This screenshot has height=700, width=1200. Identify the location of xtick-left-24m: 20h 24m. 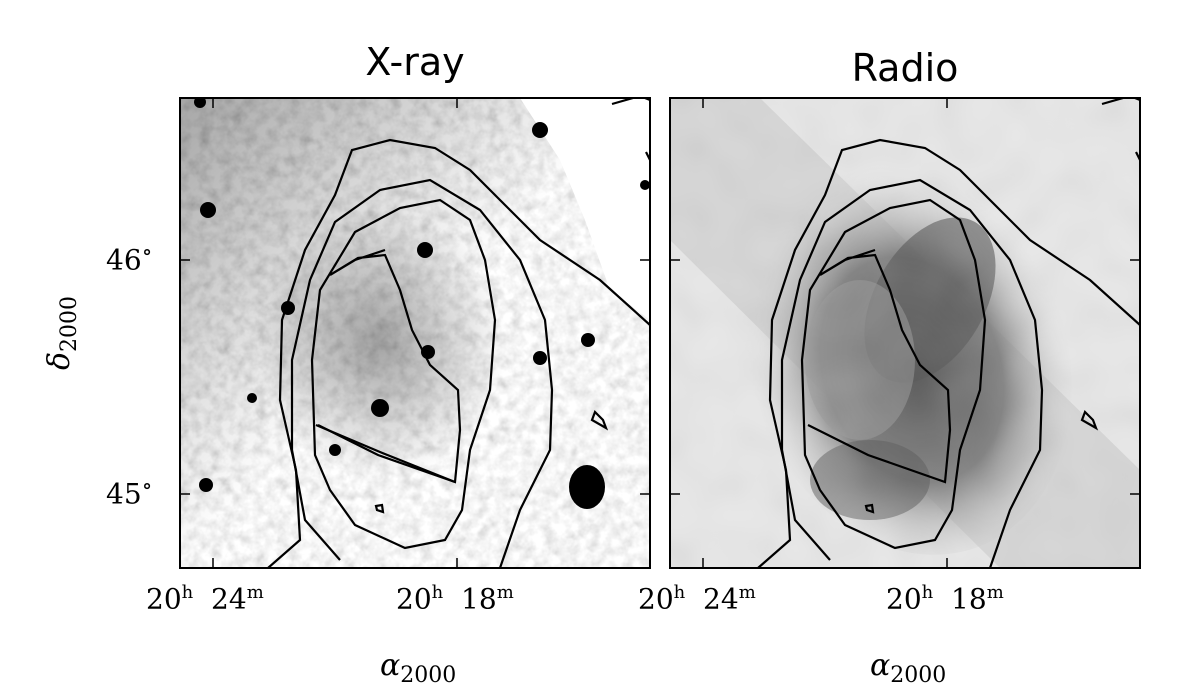
(205, 599).